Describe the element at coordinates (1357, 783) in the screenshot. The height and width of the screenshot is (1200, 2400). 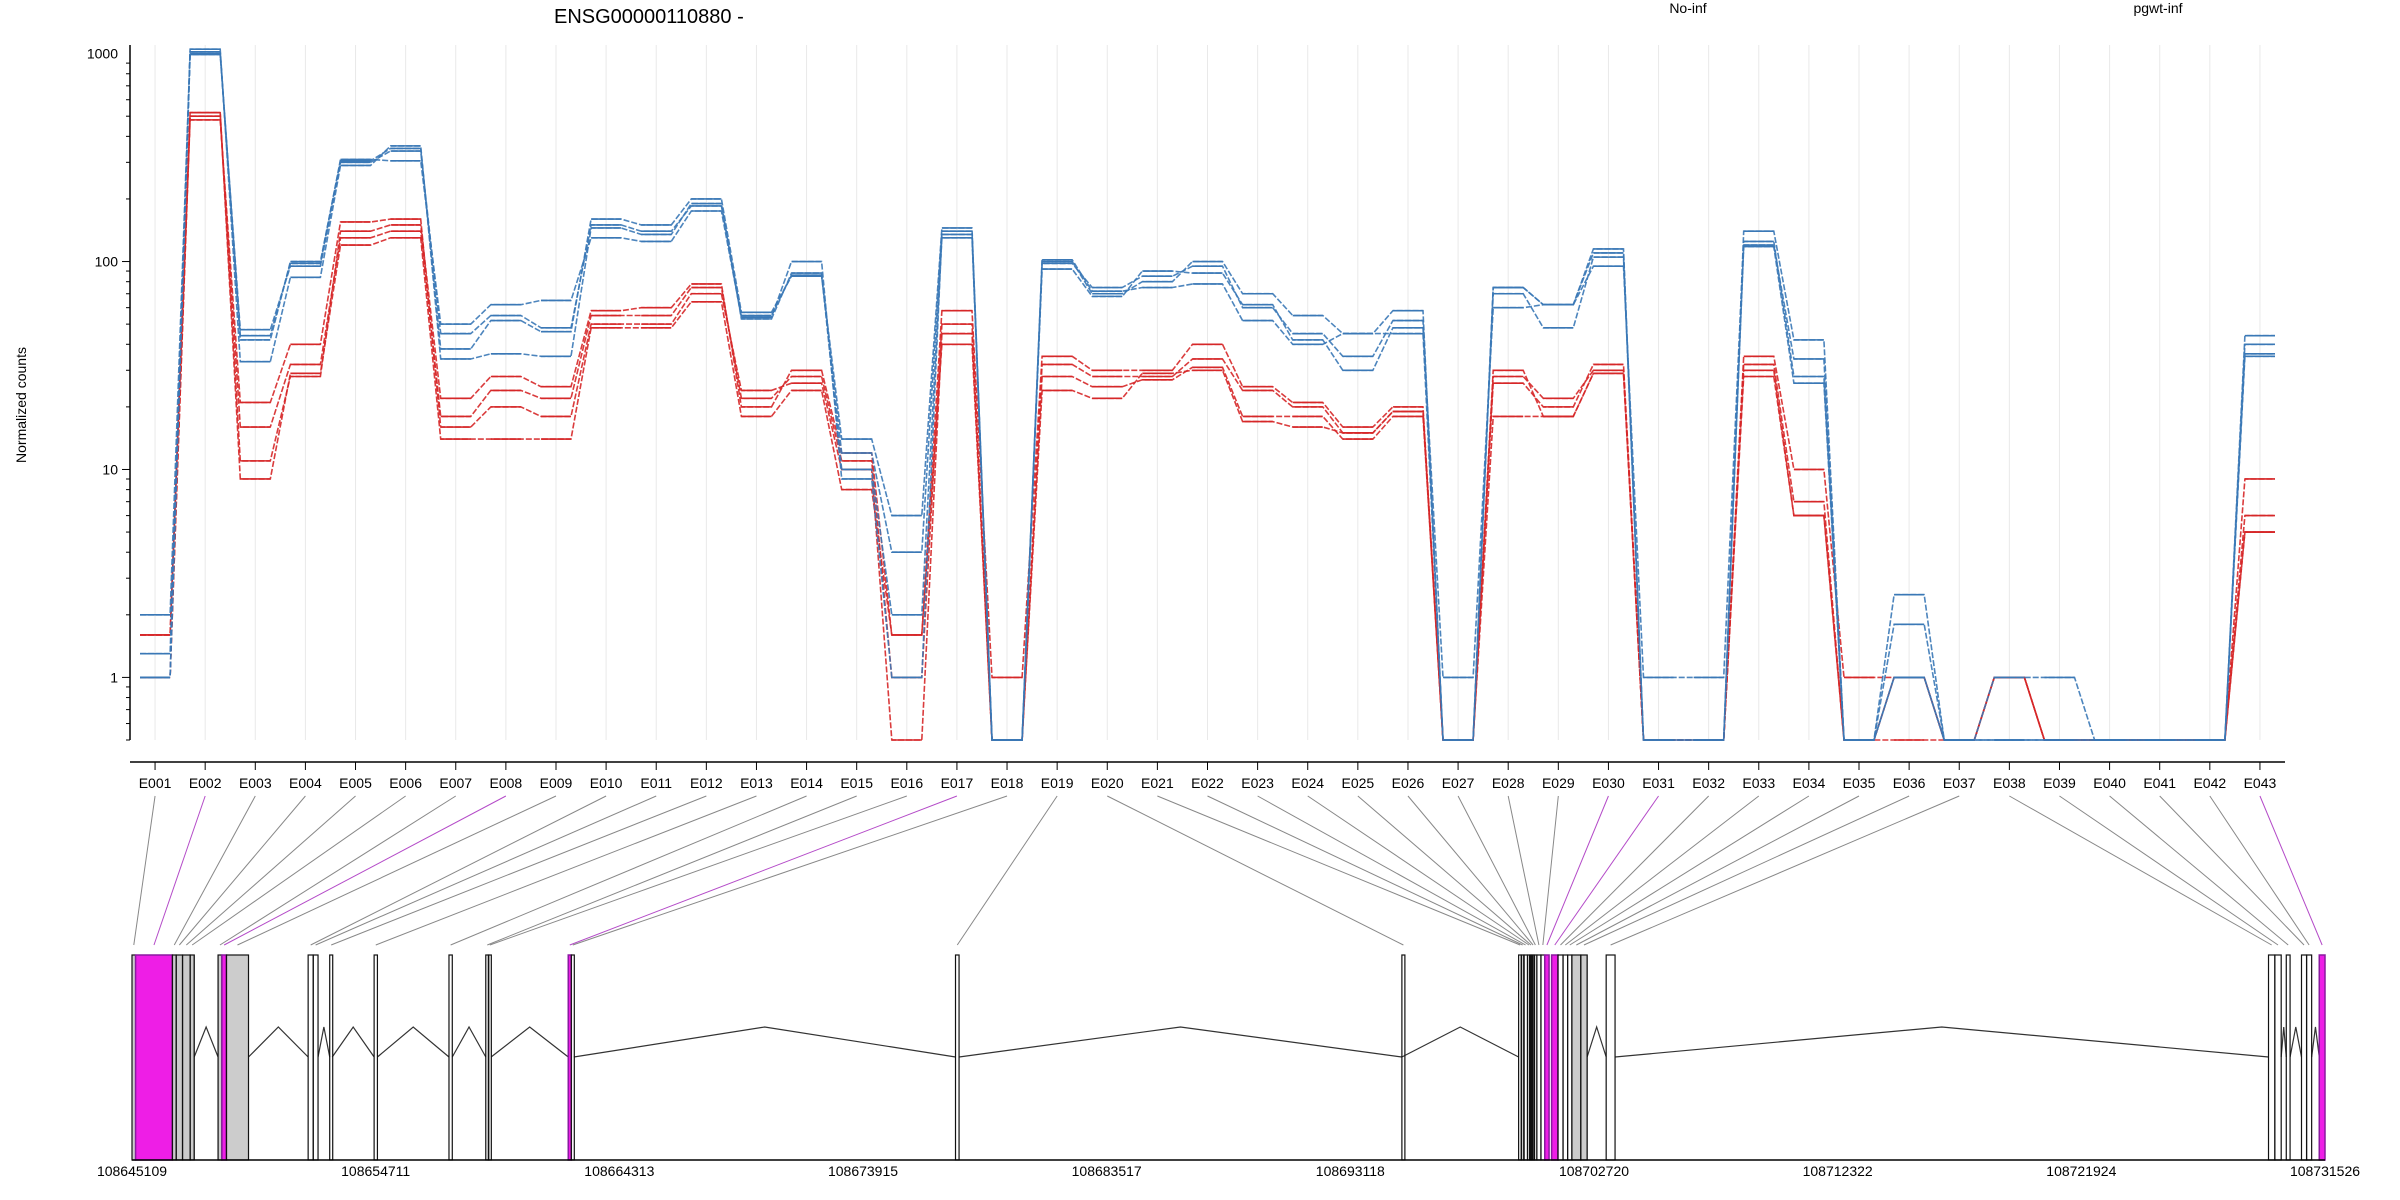
I see `x-tick-label: E025` at that location.